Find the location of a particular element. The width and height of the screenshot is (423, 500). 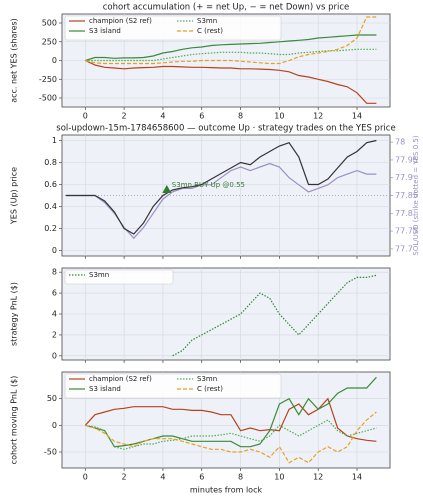

y2-tick-label: 78 is located at coordinates (400, 142).